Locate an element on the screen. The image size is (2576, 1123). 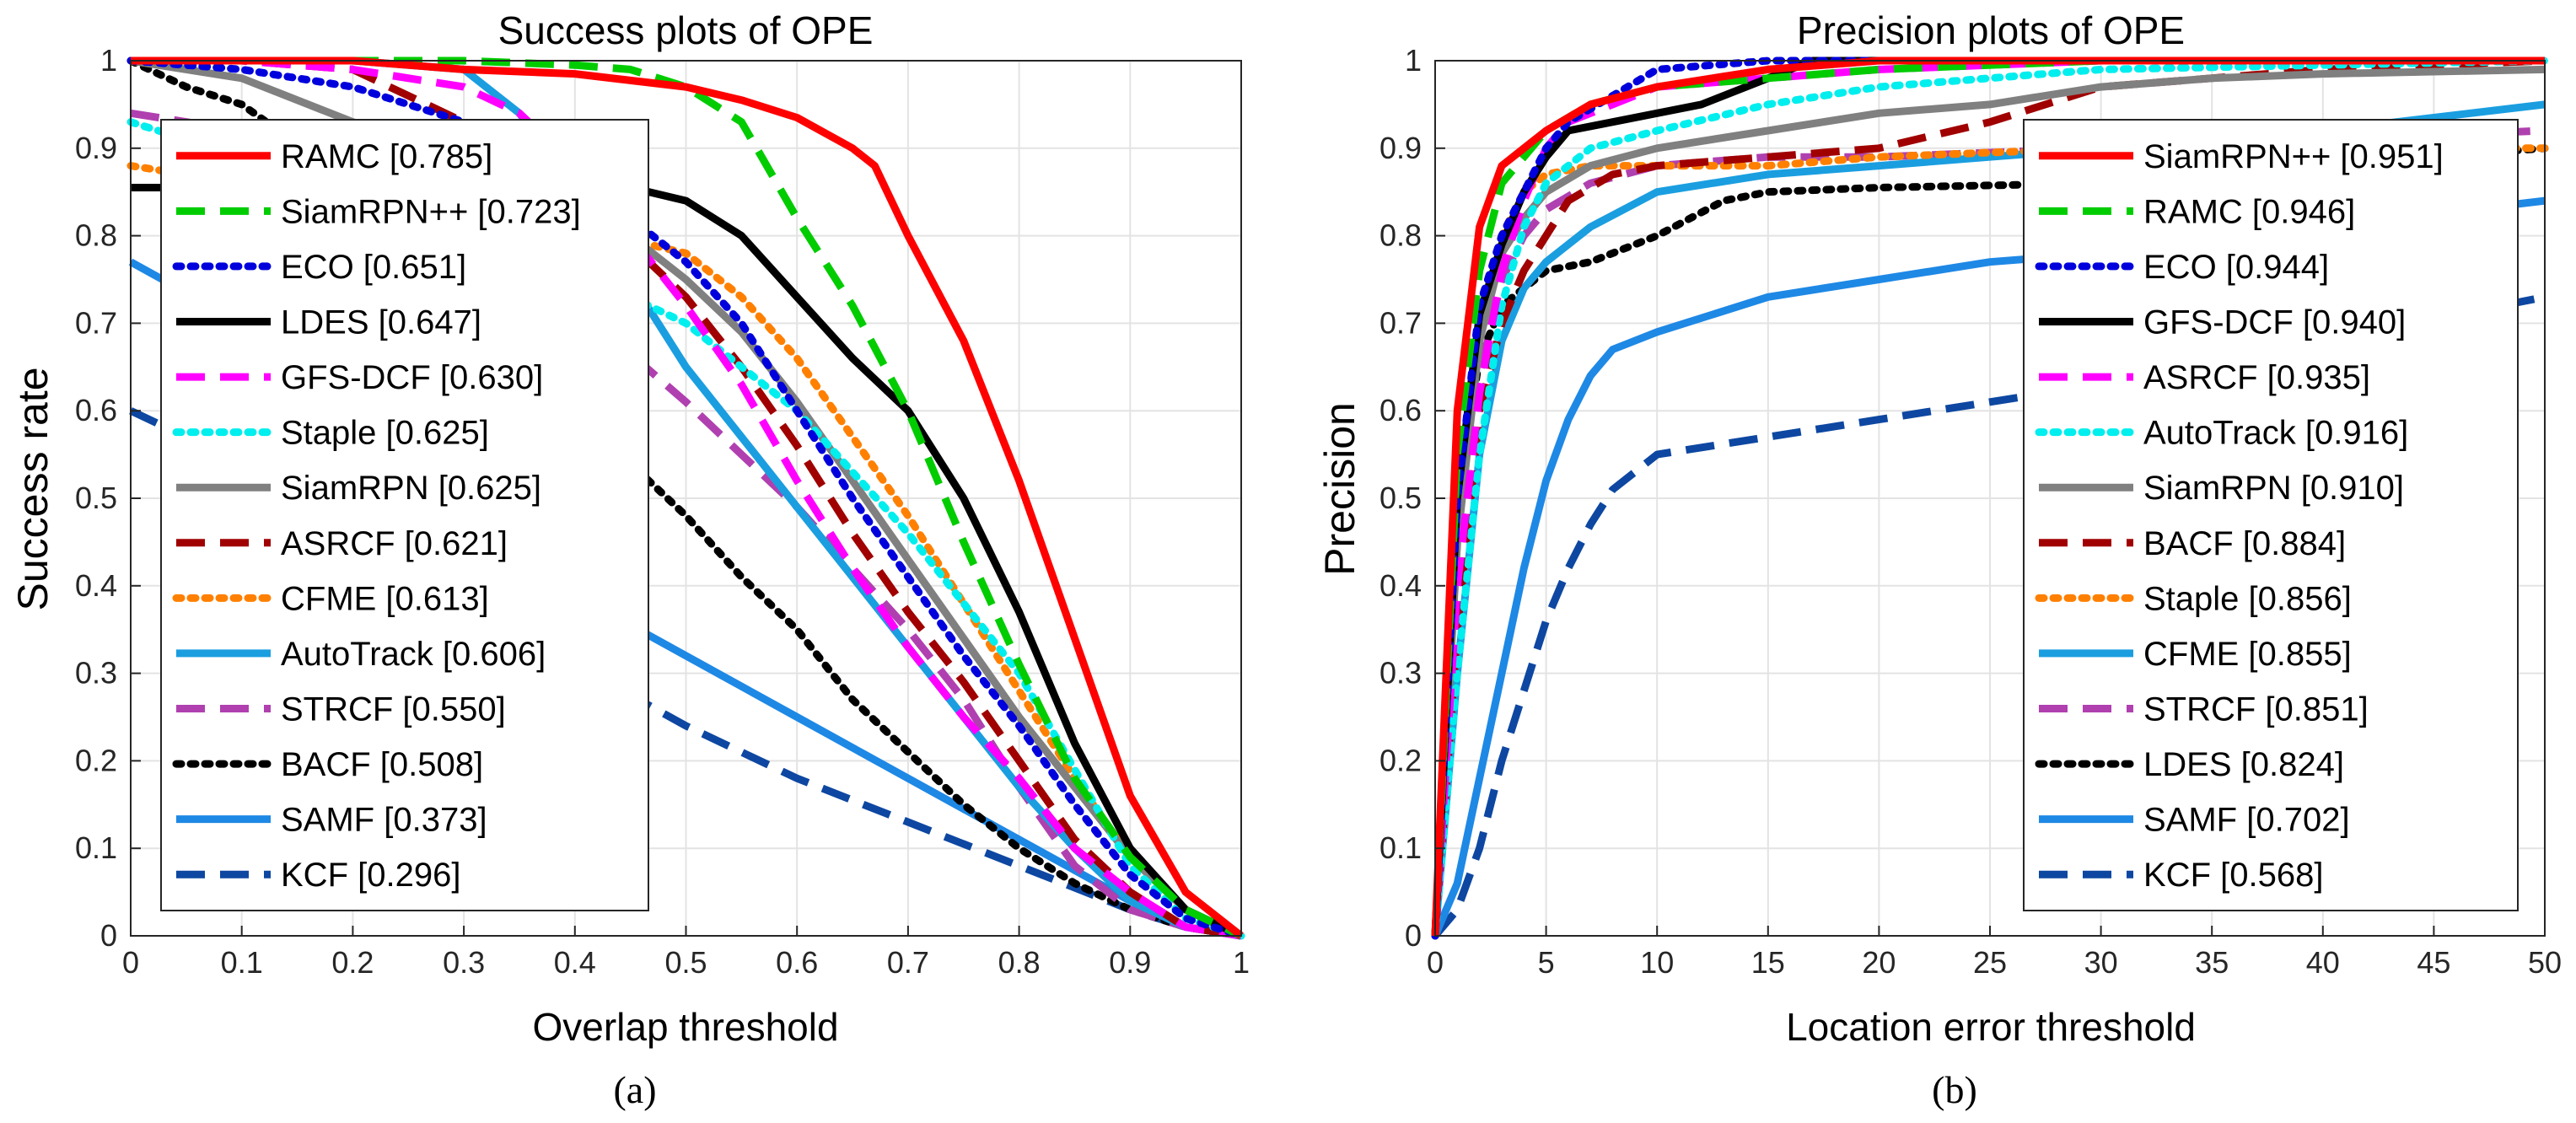
success-plot-legend-label: SiamRPN++ [0.723] is located at coordinates (431, 212).